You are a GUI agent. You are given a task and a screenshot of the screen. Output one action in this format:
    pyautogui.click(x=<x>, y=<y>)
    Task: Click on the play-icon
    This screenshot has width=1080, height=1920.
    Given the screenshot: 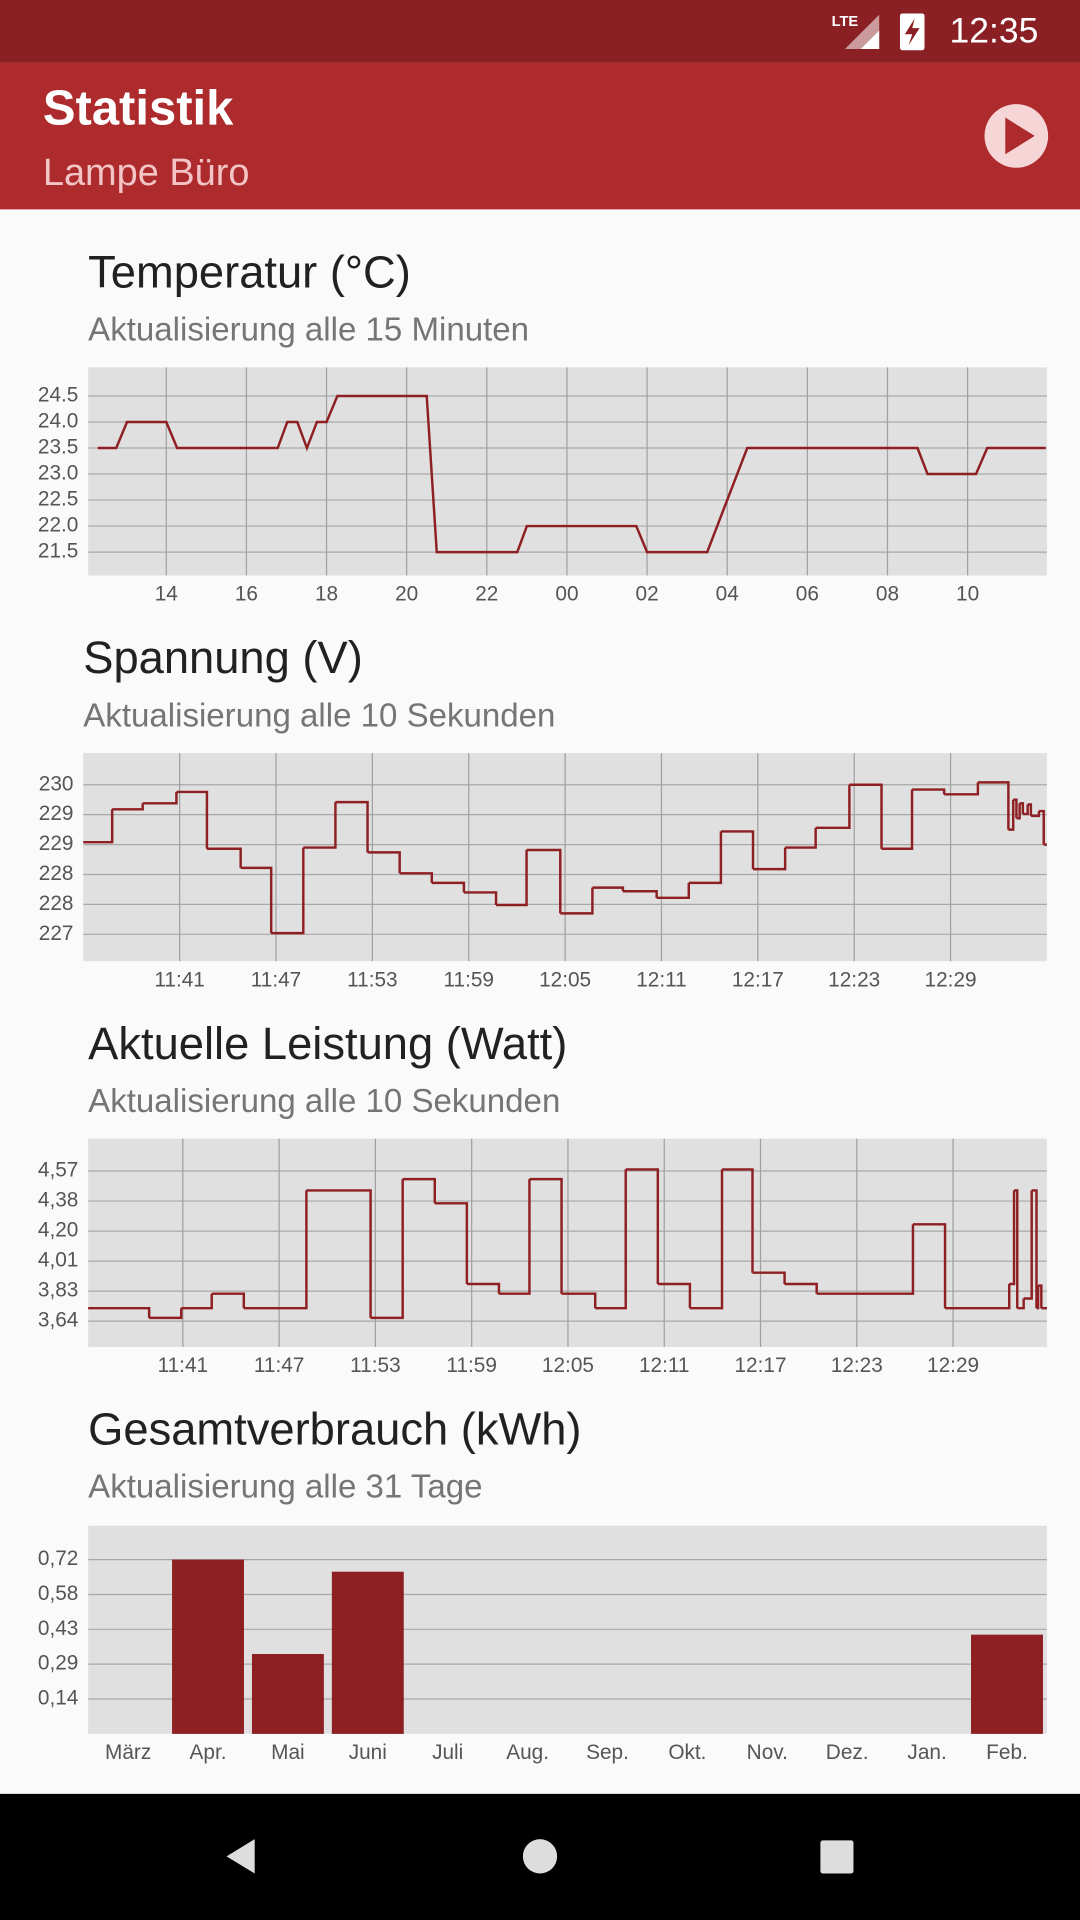 What is the action you would take?
    pyautogui.click(x=1020, y=136)
    